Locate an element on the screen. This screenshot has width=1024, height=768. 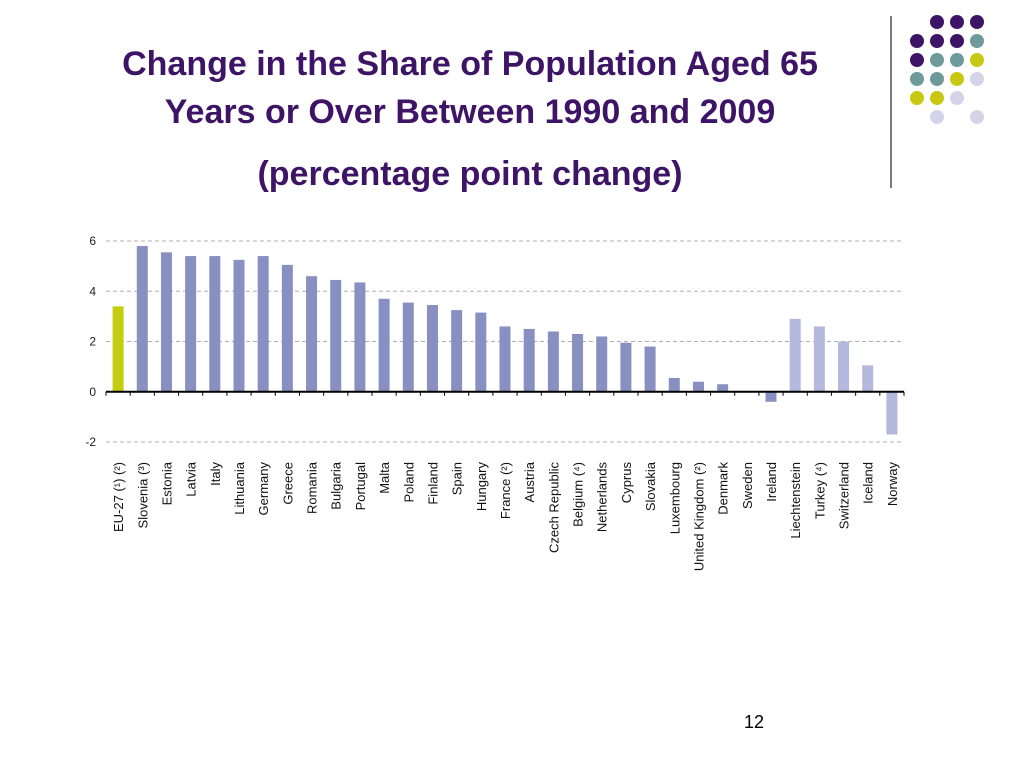
x-tick-label: Hungary is located at coordinates (481, 487).